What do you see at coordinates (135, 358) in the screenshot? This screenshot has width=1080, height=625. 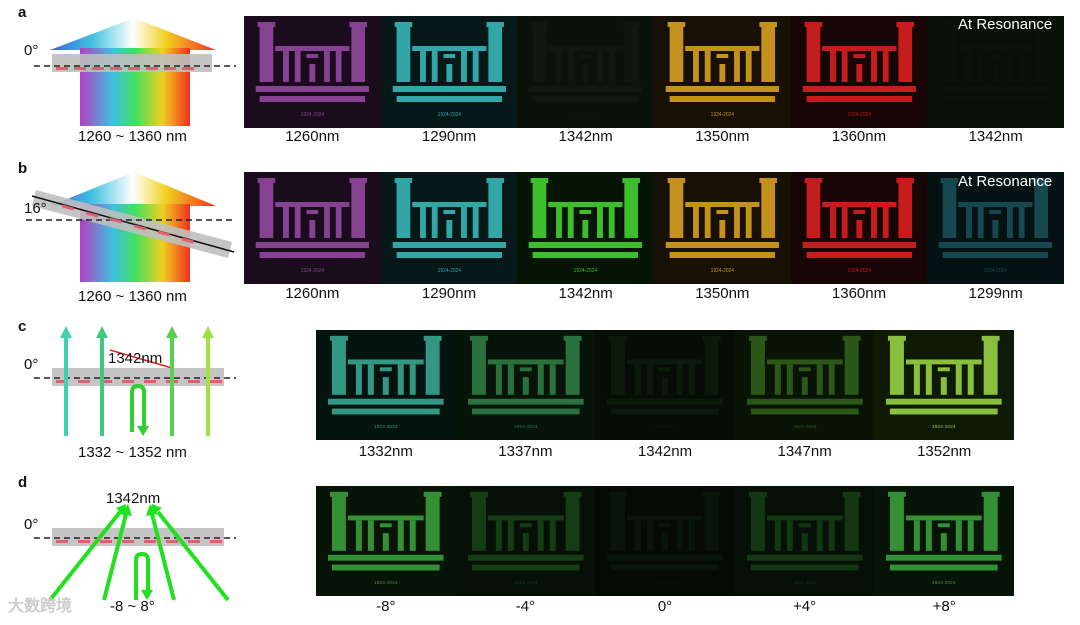 I see `center-wavelength-c: 1342nm` at bounding box center [135, 358].